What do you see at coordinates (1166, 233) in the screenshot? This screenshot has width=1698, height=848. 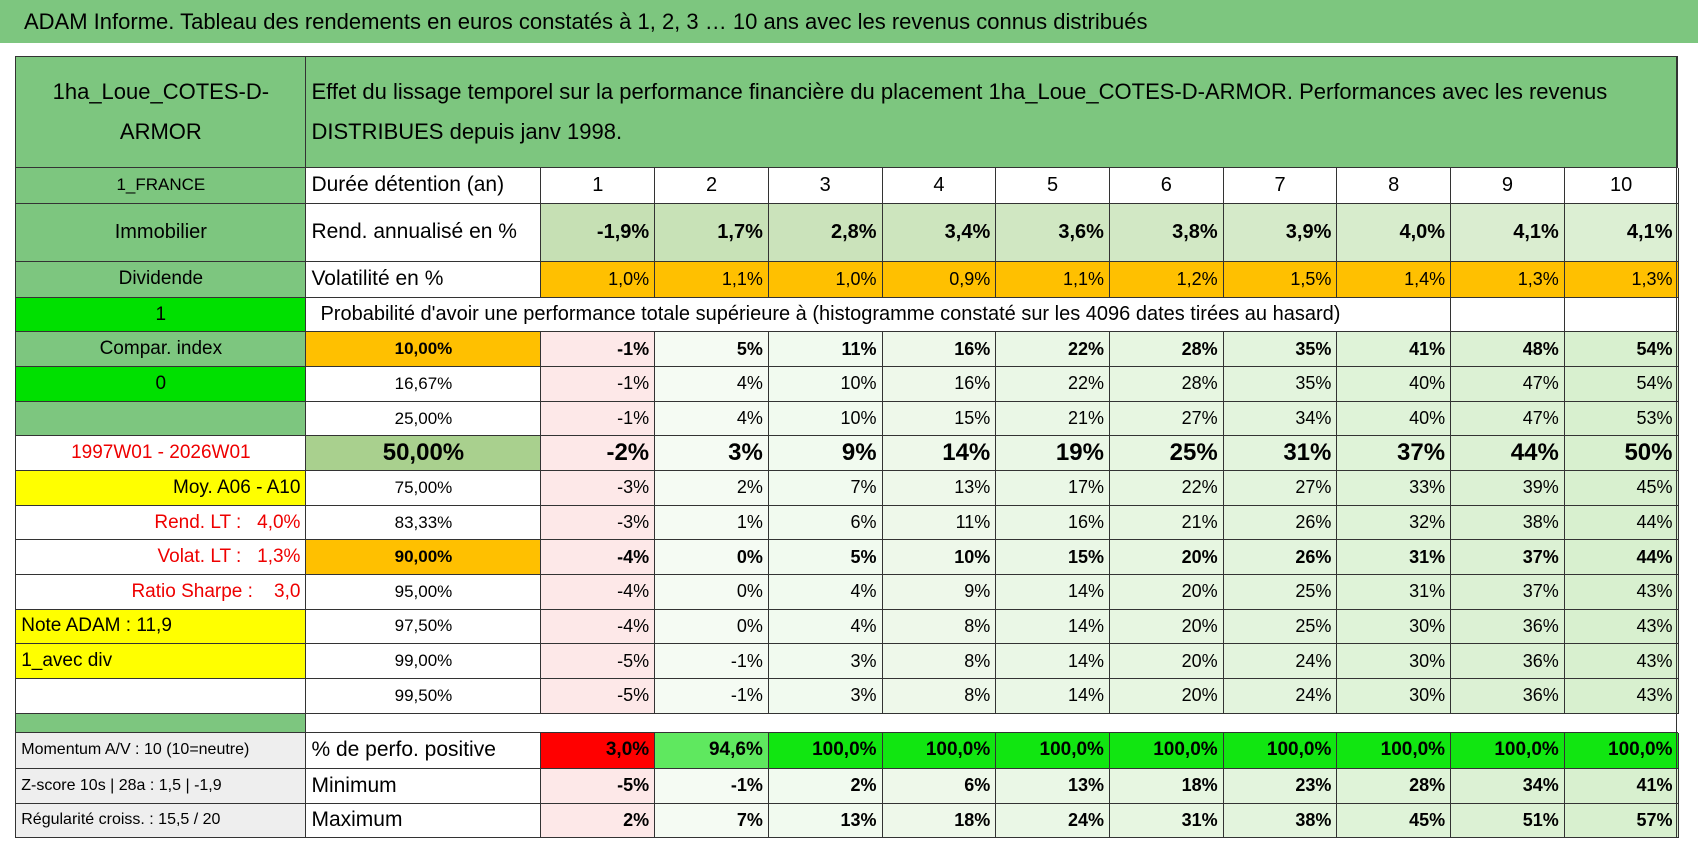 I see `value-cell: 3,8%` at bounding box center [1166, 233].